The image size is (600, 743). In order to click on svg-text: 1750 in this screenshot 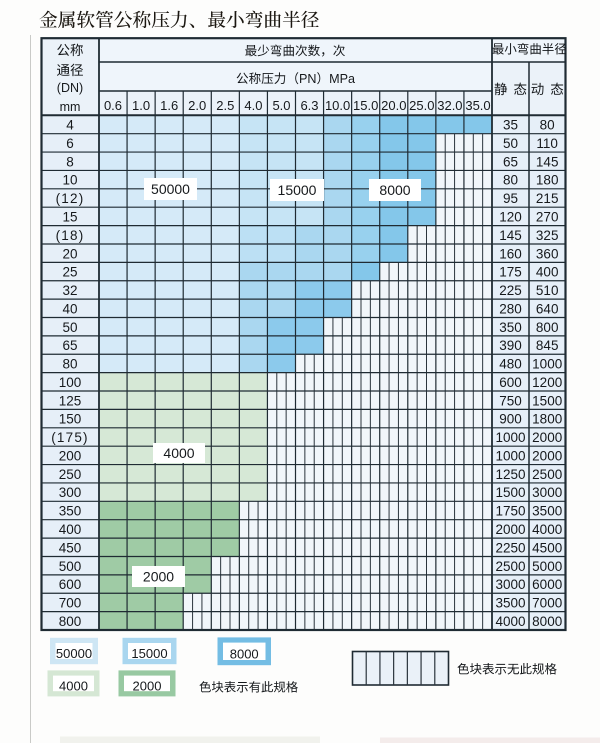, I will do `click(510, 511)`.